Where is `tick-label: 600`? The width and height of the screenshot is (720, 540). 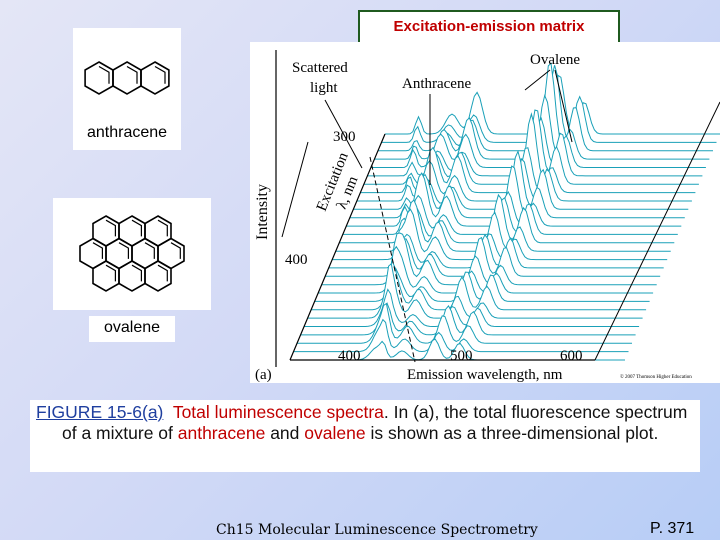
tick-label: 600 is located at coordinates (571, 356).